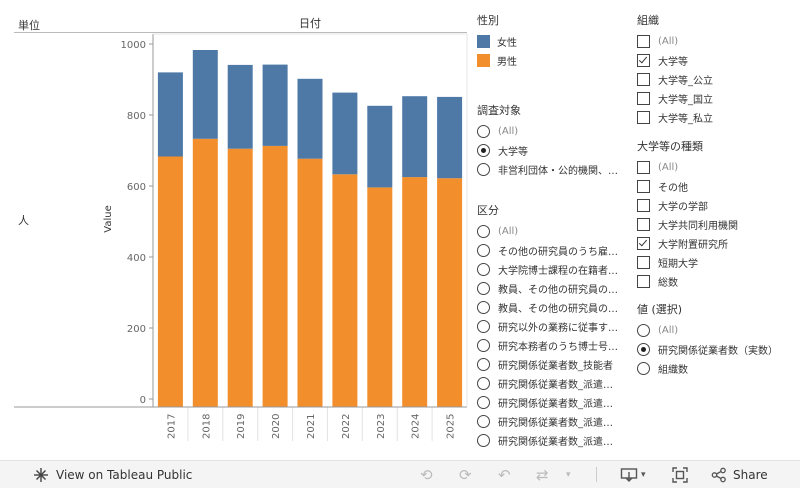 Image resolution: width=800 pixels, height=488 pixels. Describe the element at coordinates (555, 366) in the screenshot. I see `option-label: 研究関係従業者数_技能者` at that location.